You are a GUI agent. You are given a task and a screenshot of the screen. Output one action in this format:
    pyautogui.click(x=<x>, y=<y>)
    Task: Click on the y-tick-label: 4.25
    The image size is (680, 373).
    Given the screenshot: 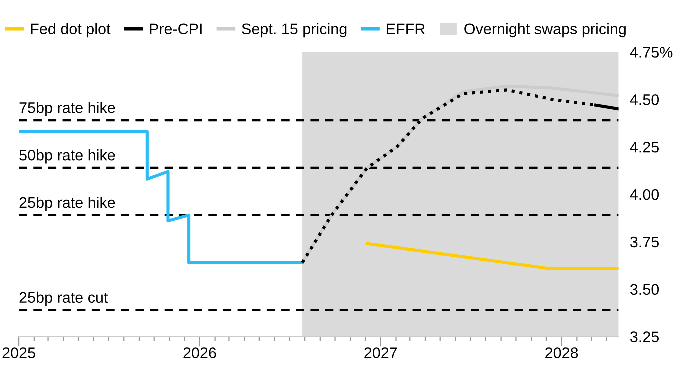 What is the action you would take?
    pyautogui.click(x=645, y=147)
    